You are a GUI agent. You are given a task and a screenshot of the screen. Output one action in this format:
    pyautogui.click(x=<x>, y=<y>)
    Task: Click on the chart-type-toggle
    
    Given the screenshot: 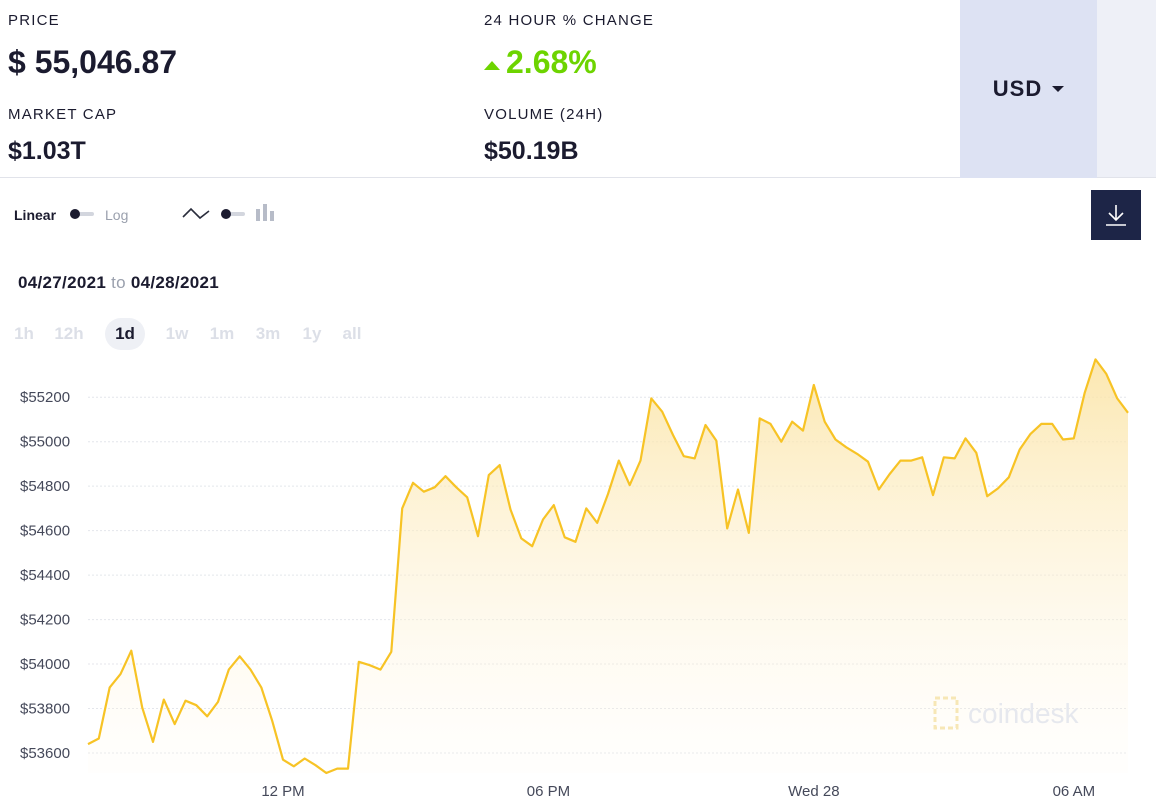 What is the action you would take?
    pyautogui.click(x=233, y=214)
    